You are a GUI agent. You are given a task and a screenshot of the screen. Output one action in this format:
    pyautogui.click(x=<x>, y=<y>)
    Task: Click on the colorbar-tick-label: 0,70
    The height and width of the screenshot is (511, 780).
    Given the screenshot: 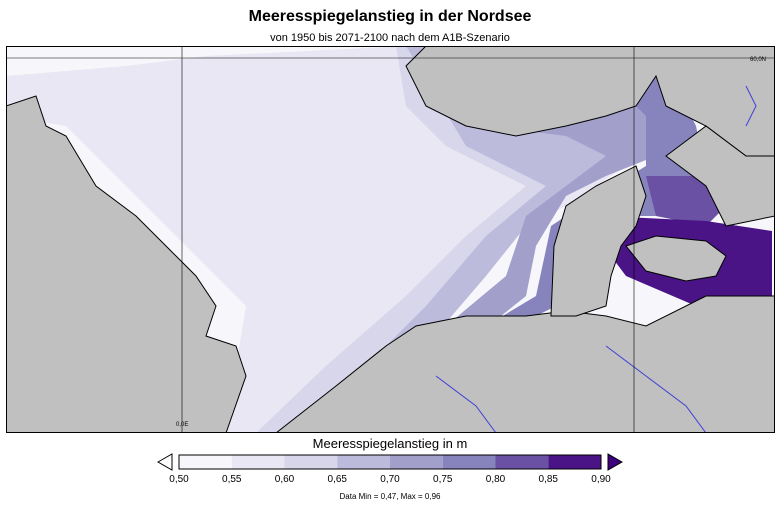 What is the action you would take?
    pyautogui.click(x=390, y=479)
    